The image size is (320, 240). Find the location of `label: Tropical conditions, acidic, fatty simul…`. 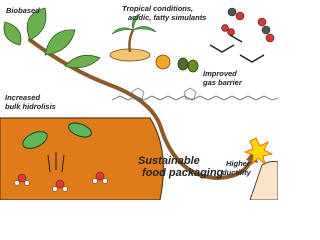

label: Tropical conditions, acidic, fatty simul… is located at coordinates (164, 13).